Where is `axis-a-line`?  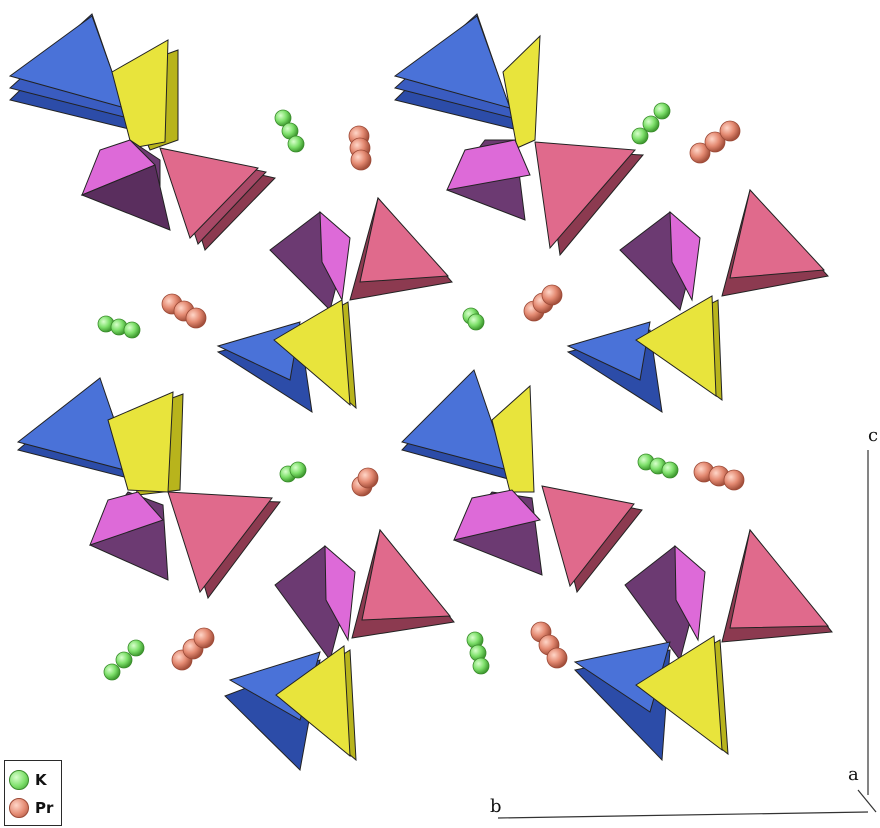 axis-a-line is located at coordinates (867, 801).